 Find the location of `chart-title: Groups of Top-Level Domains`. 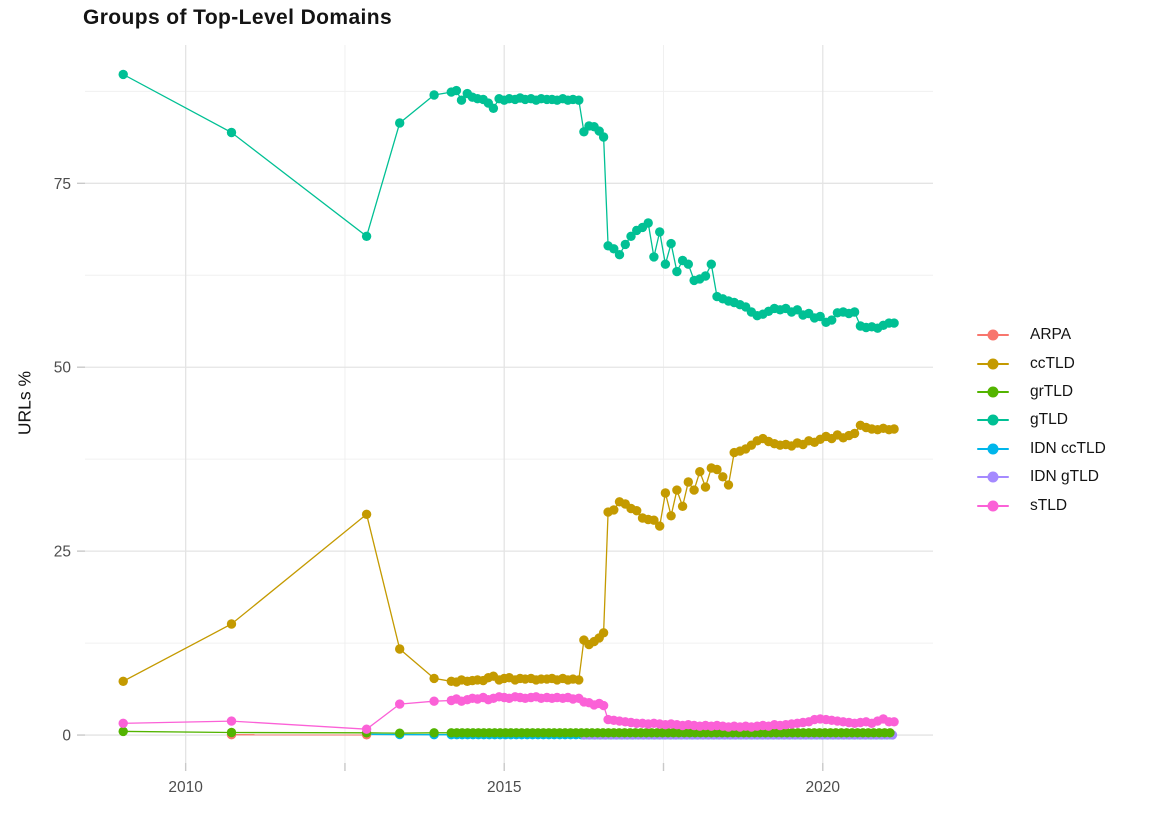

chart-title: Groups of Top-Level Domains is located at coordinates (238, 17).